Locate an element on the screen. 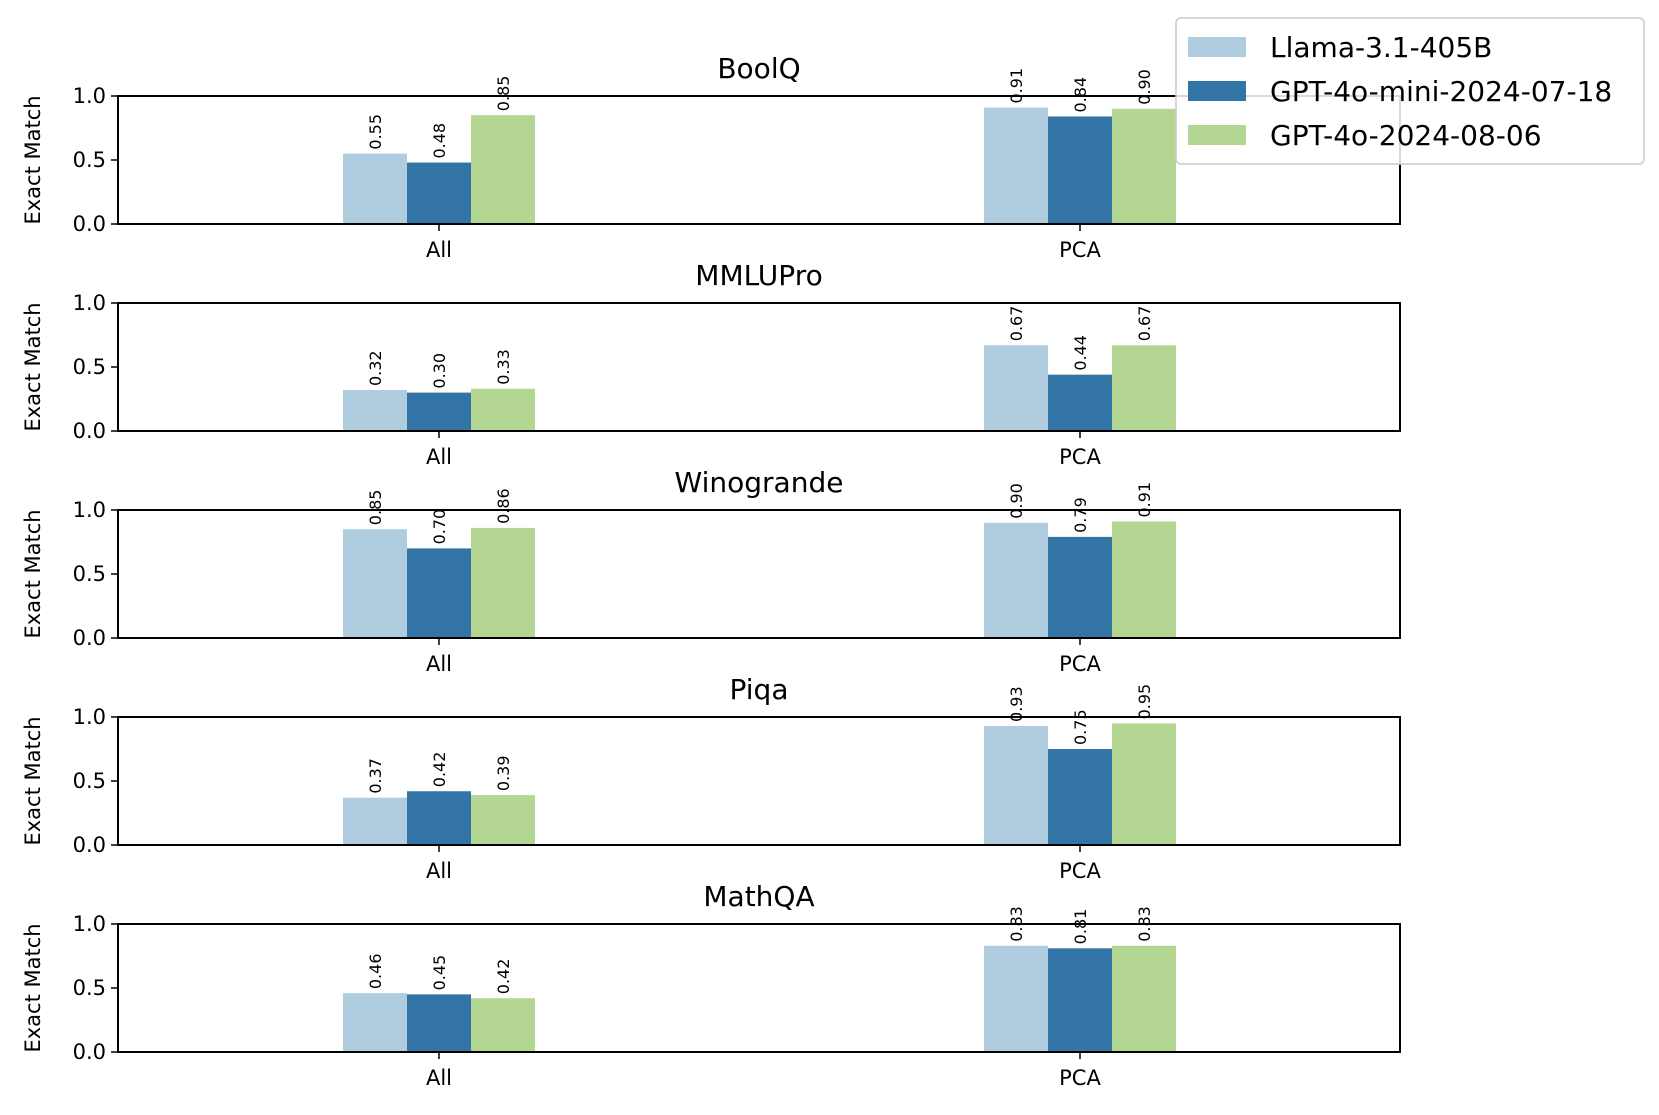  data-label: 0.37 is located at coordinates (375, 776).